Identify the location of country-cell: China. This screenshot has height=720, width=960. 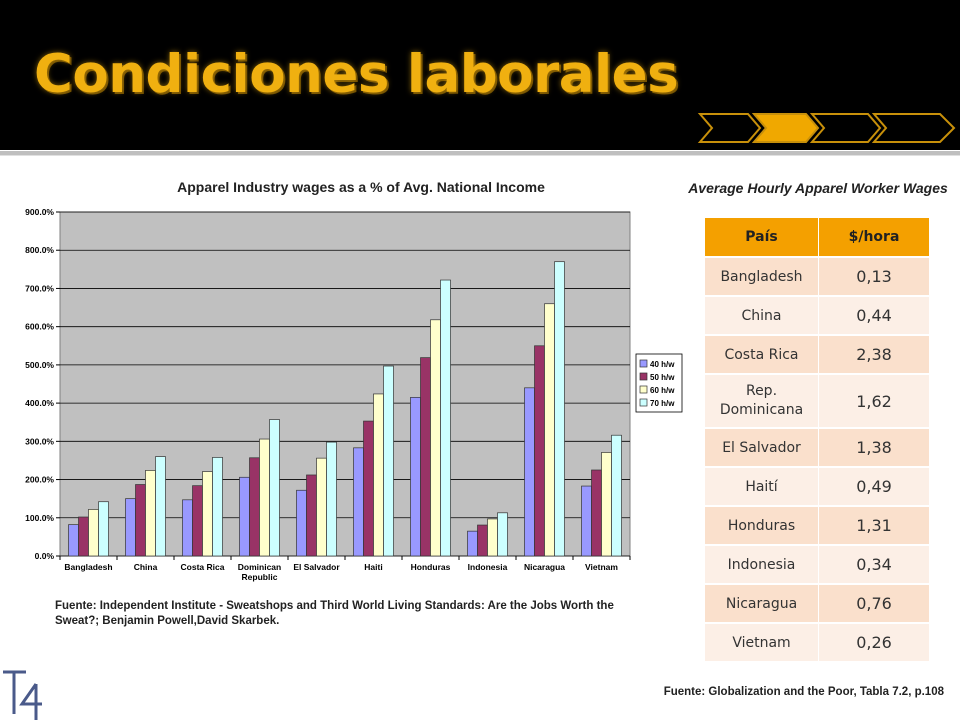
(762, 315).